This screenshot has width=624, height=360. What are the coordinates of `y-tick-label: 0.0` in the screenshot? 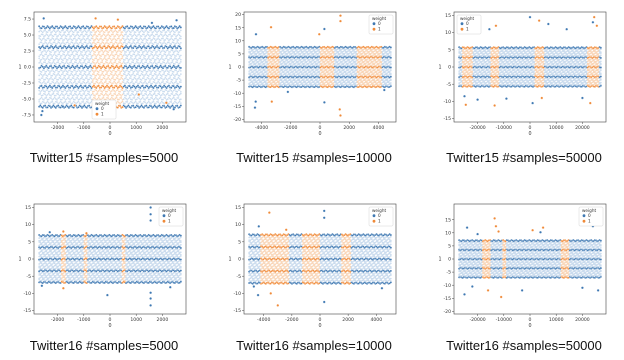 It's located at (27, 68).